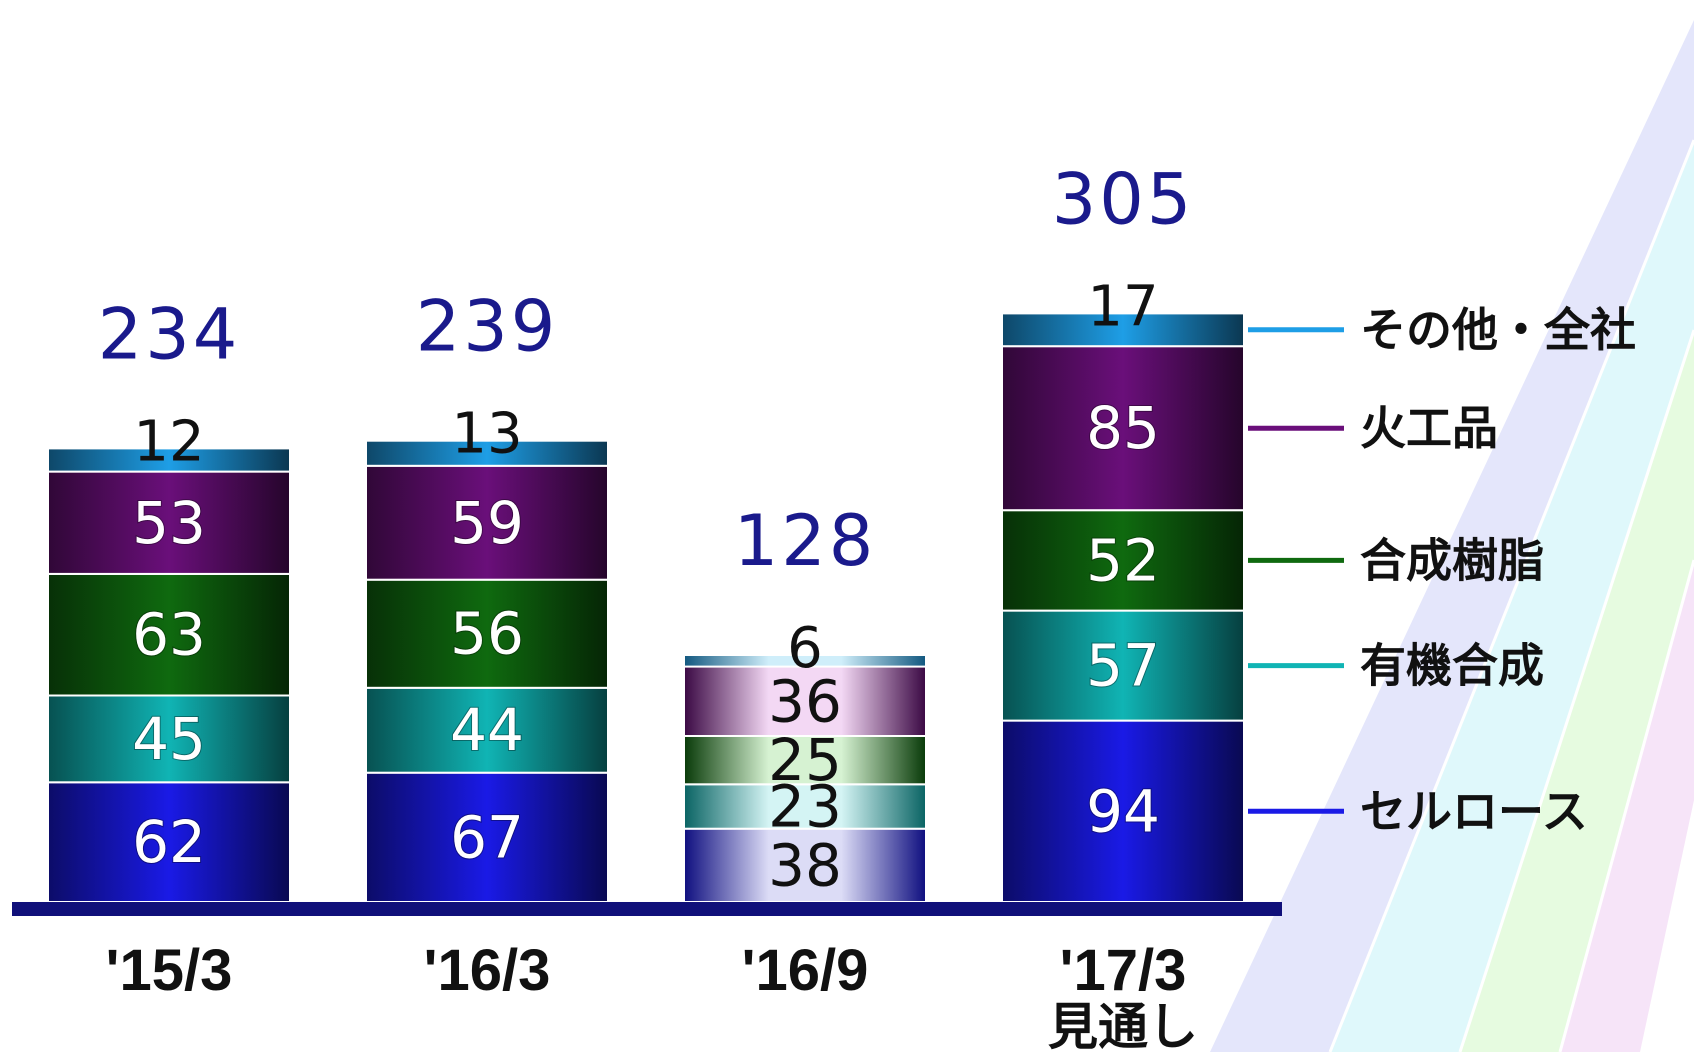  I want to click on category-label-16-9: '16/9, so click(805, 970).